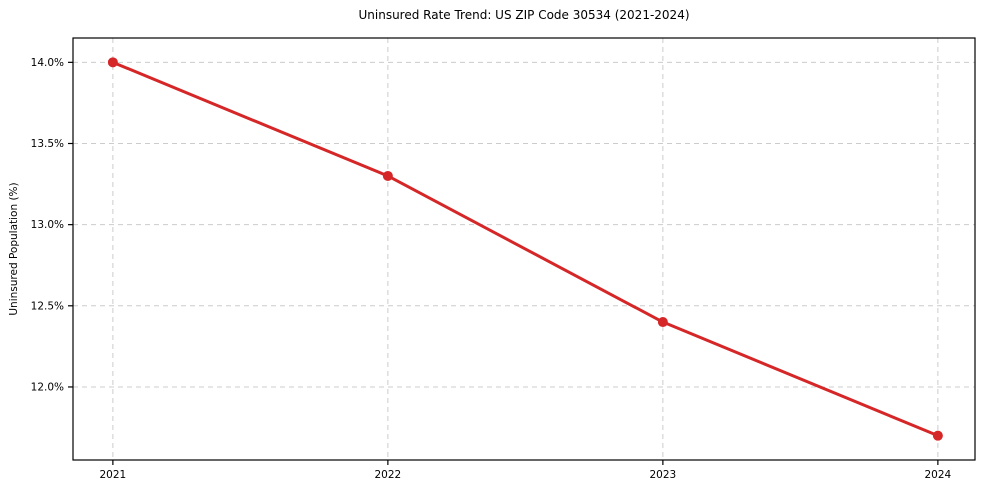  I want to click on y-tick-label: 12.0%, so click(47, 387).